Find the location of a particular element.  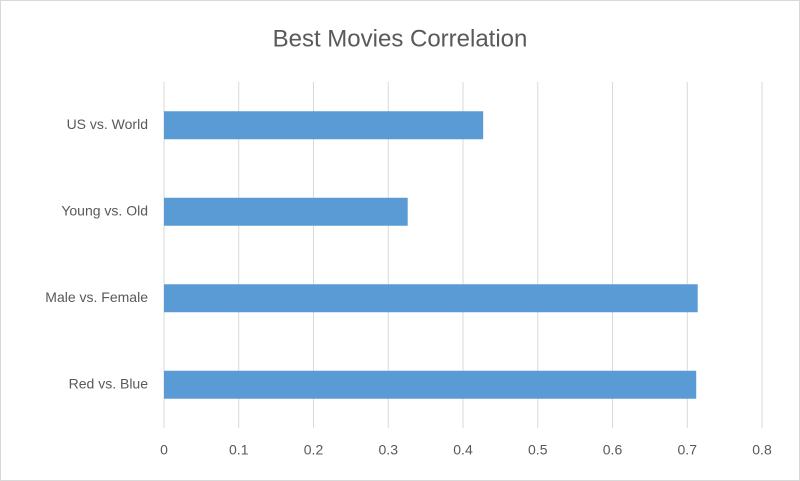

chart-title: Best Movies Correlation is located at coordinates (400, 38).